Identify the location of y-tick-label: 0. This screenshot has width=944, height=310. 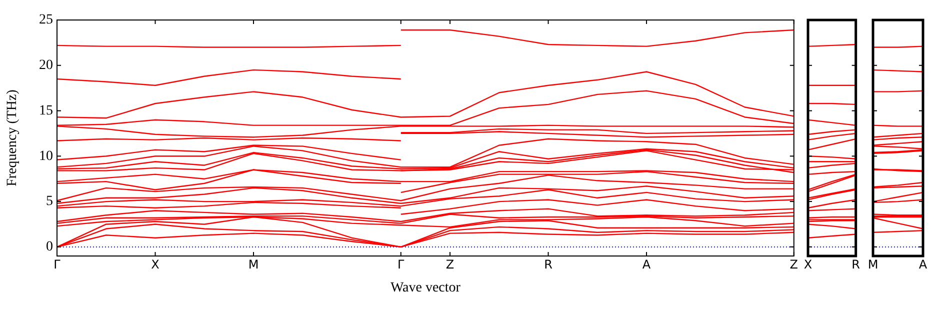
(49, 247).